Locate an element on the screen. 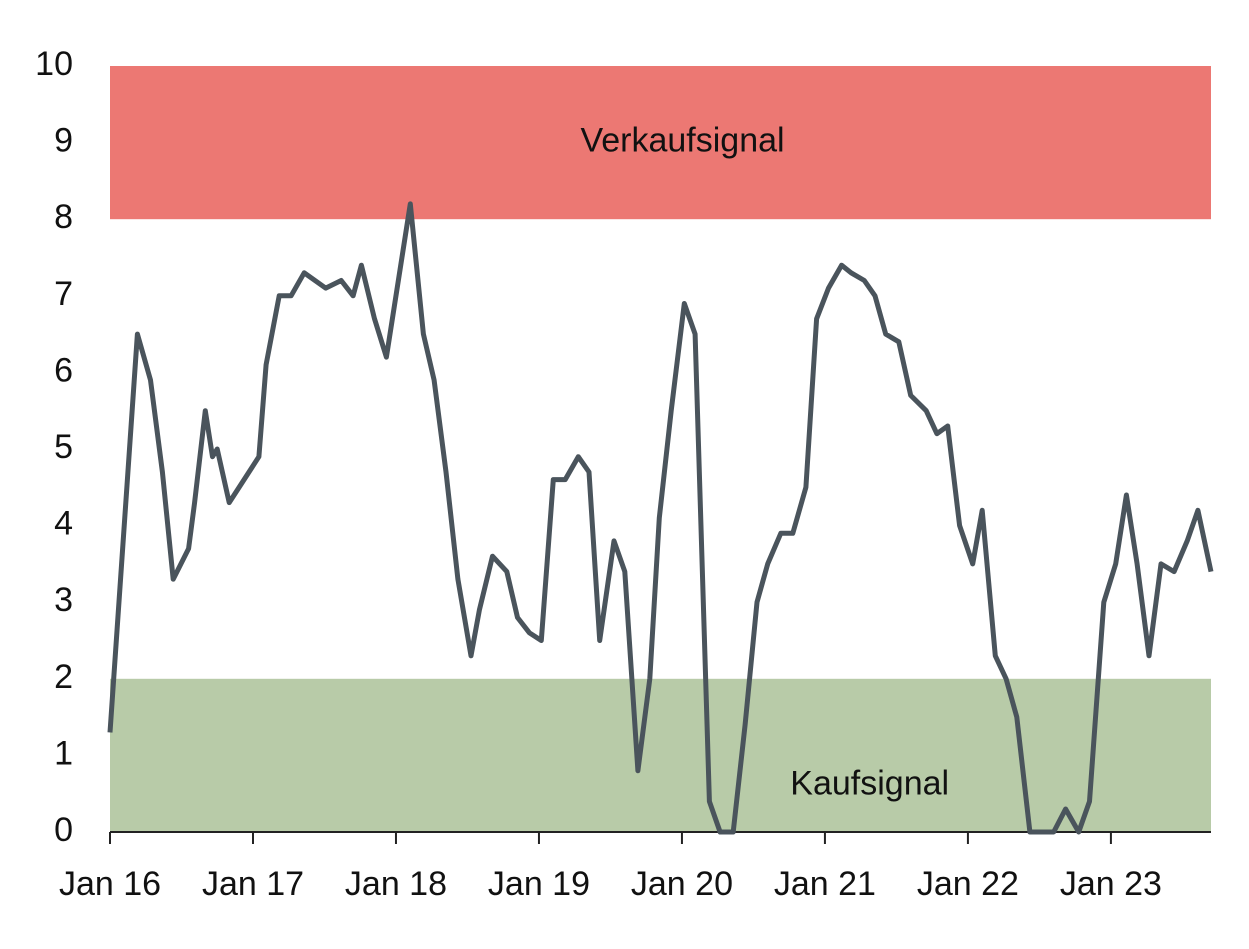  y-tick-label: 6 is located at coordinates (63, 370).